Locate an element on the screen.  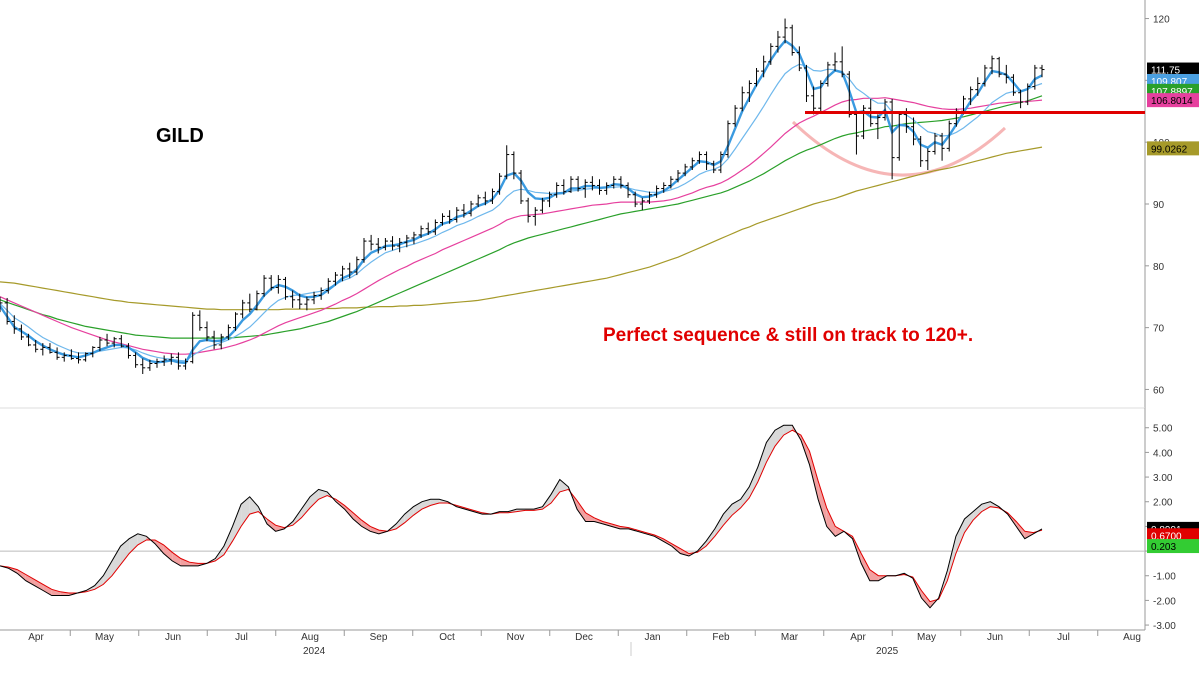
oscillator-tick-label: 5.00 is located at coordinates (1163, 429).